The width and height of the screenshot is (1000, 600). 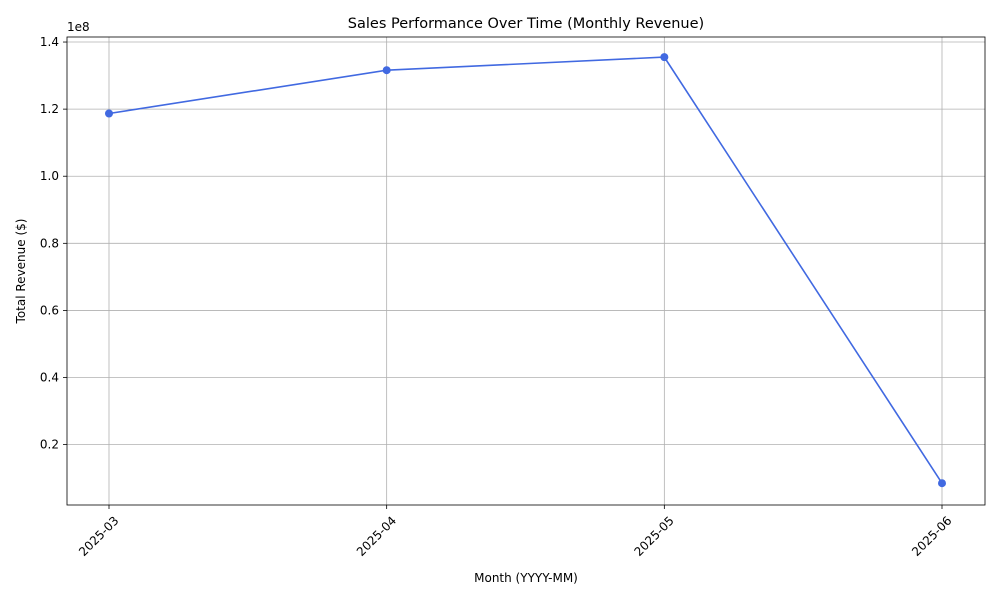 I want to click on y-tick-label: 1.2, so click(x=49, y=109).